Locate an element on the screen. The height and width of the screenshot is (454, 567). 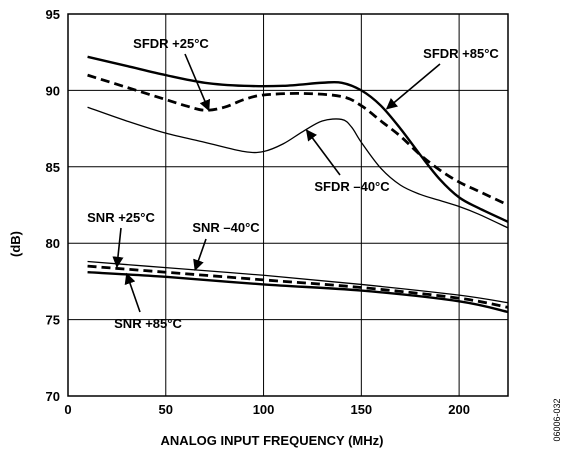
x-axis-label: ANALOG INPUT FREQUENCY (MHz) is located at coordinates (272, 440).